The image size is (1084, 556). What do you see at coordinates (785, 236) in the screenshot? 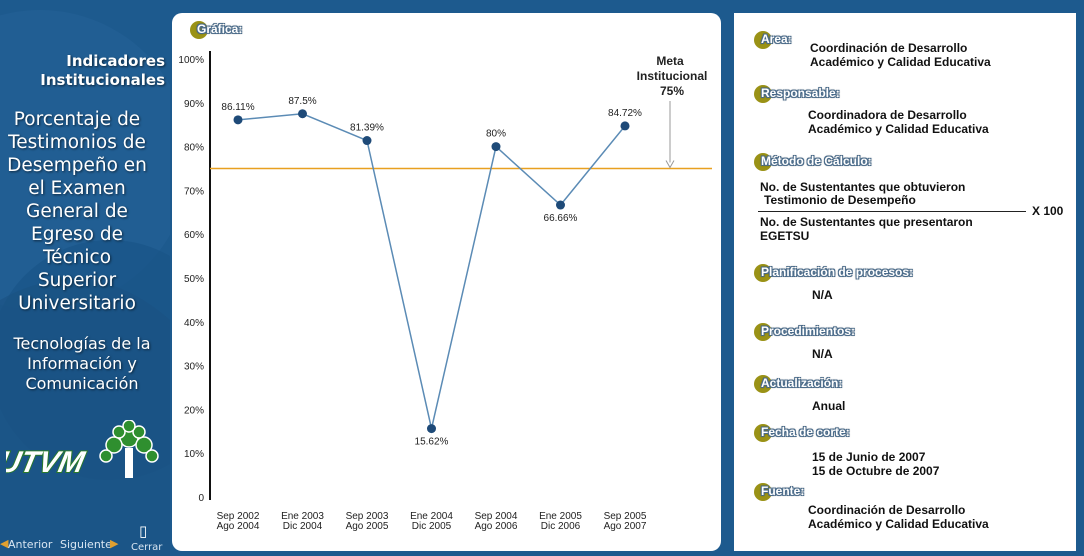
I see `denominator-2: EGETSU` at bounding box center [785, 236].